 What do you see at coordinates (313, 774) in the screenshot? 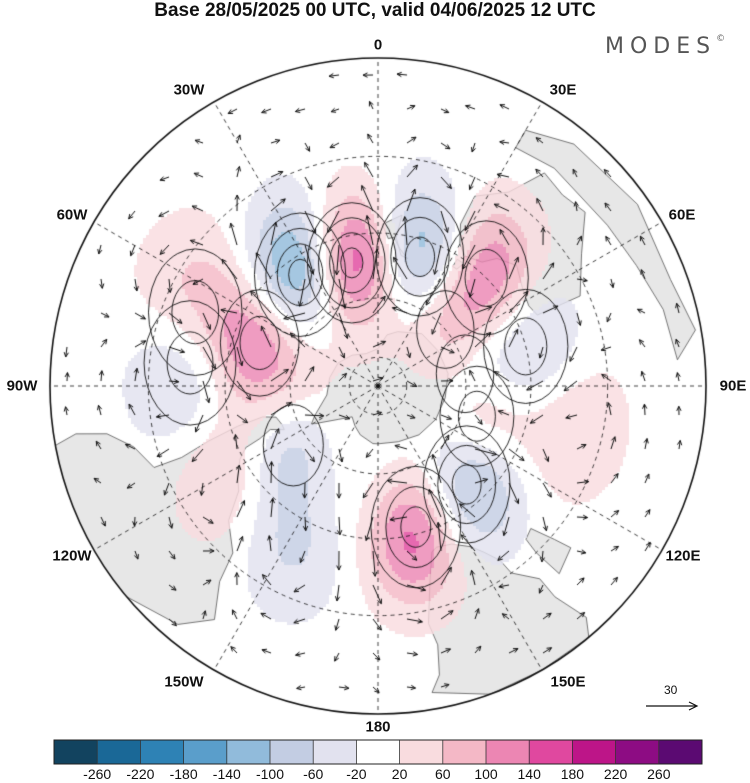
I see `colorbar-tick-label: -60` at bounding box center [313, 774].